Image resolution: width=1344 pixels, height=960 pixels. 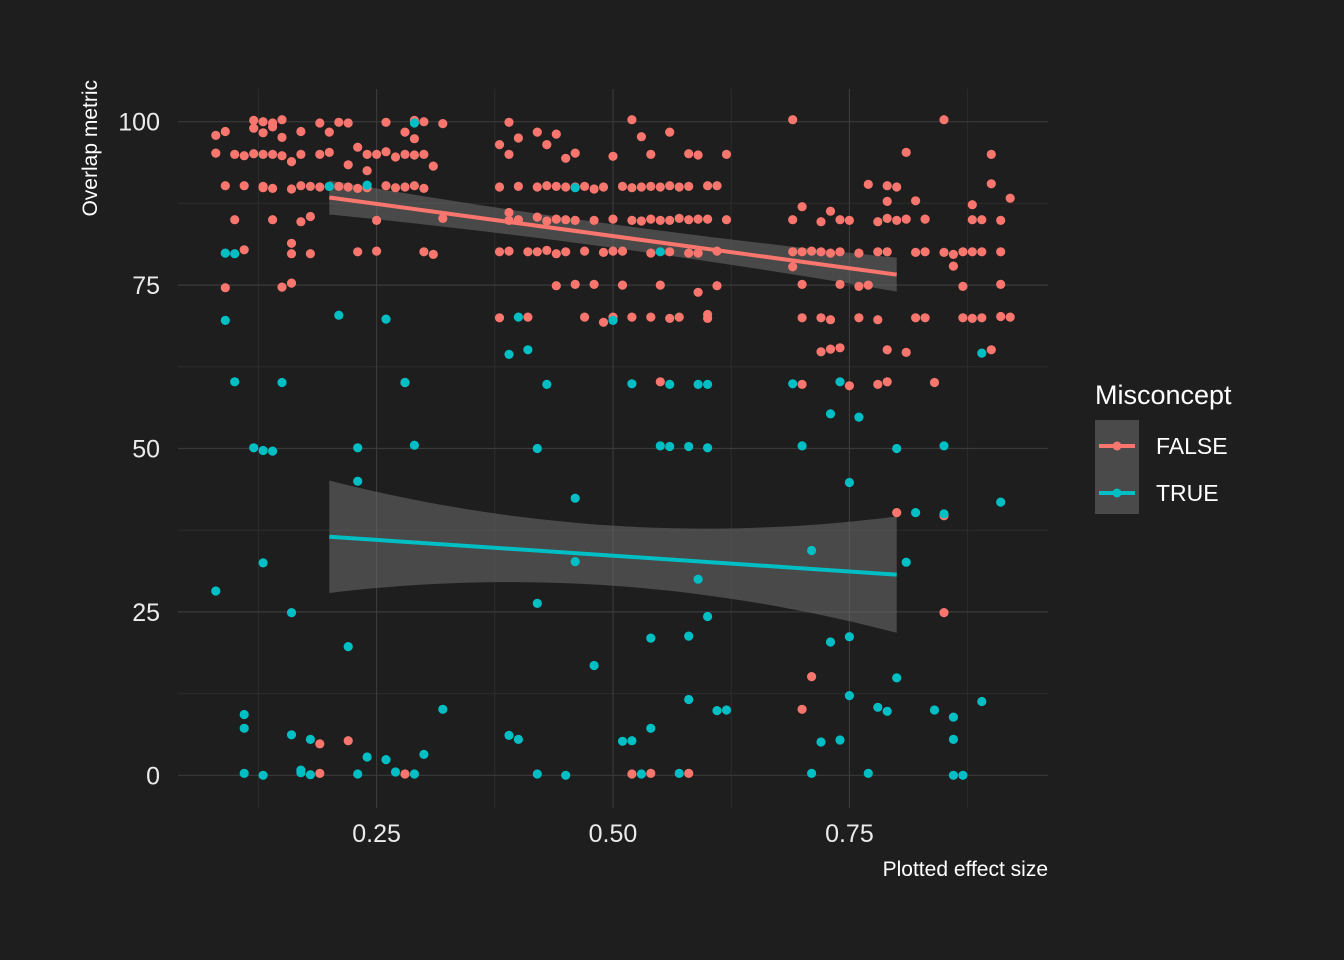 I want to click on x-axis-title: Plotted effect size, so click(x=965, y=869).